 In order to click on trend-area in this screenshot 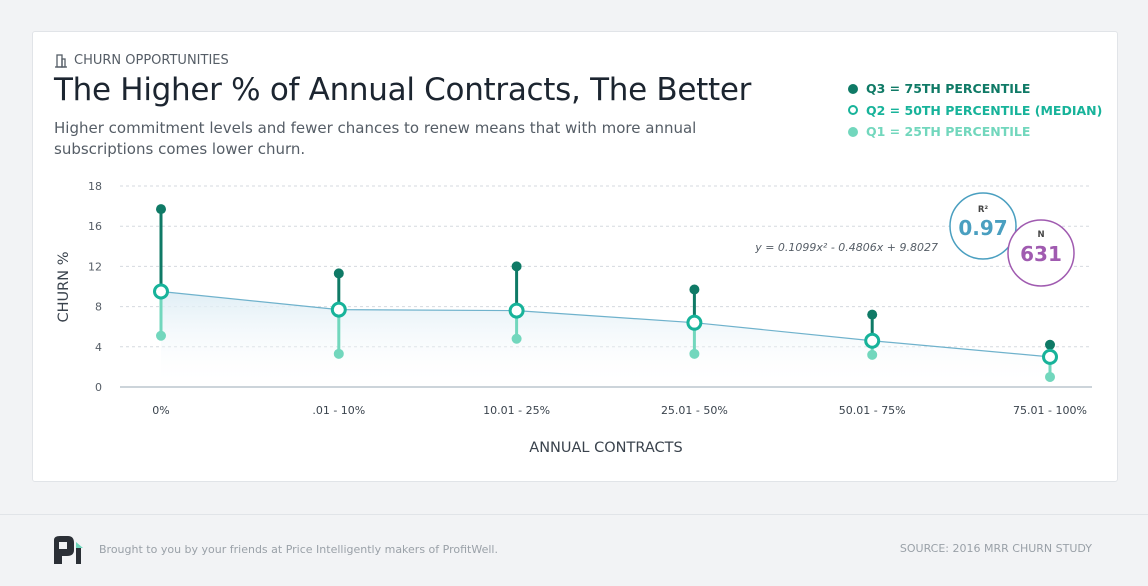, I will do `click(605, 339)`.